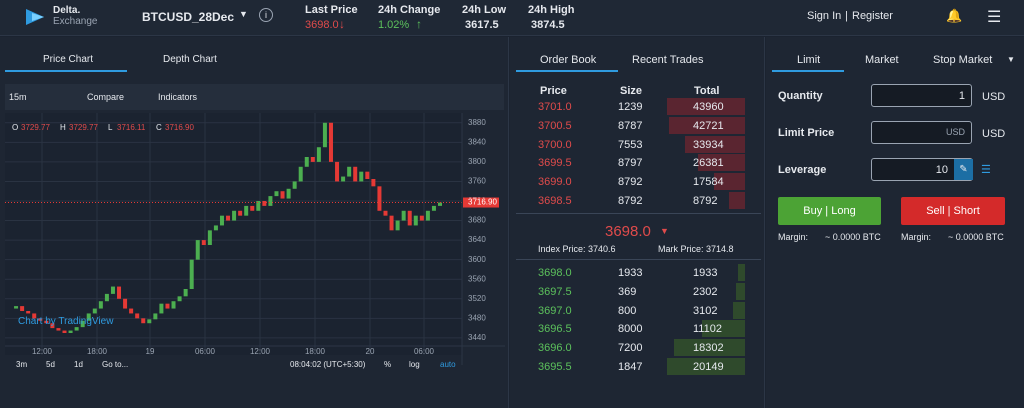 The width and height of the screenshot is (1024, 408). Describe the element at coordinates (963, 60) in the screenshot. I see `tab: Stop Market` at that location.